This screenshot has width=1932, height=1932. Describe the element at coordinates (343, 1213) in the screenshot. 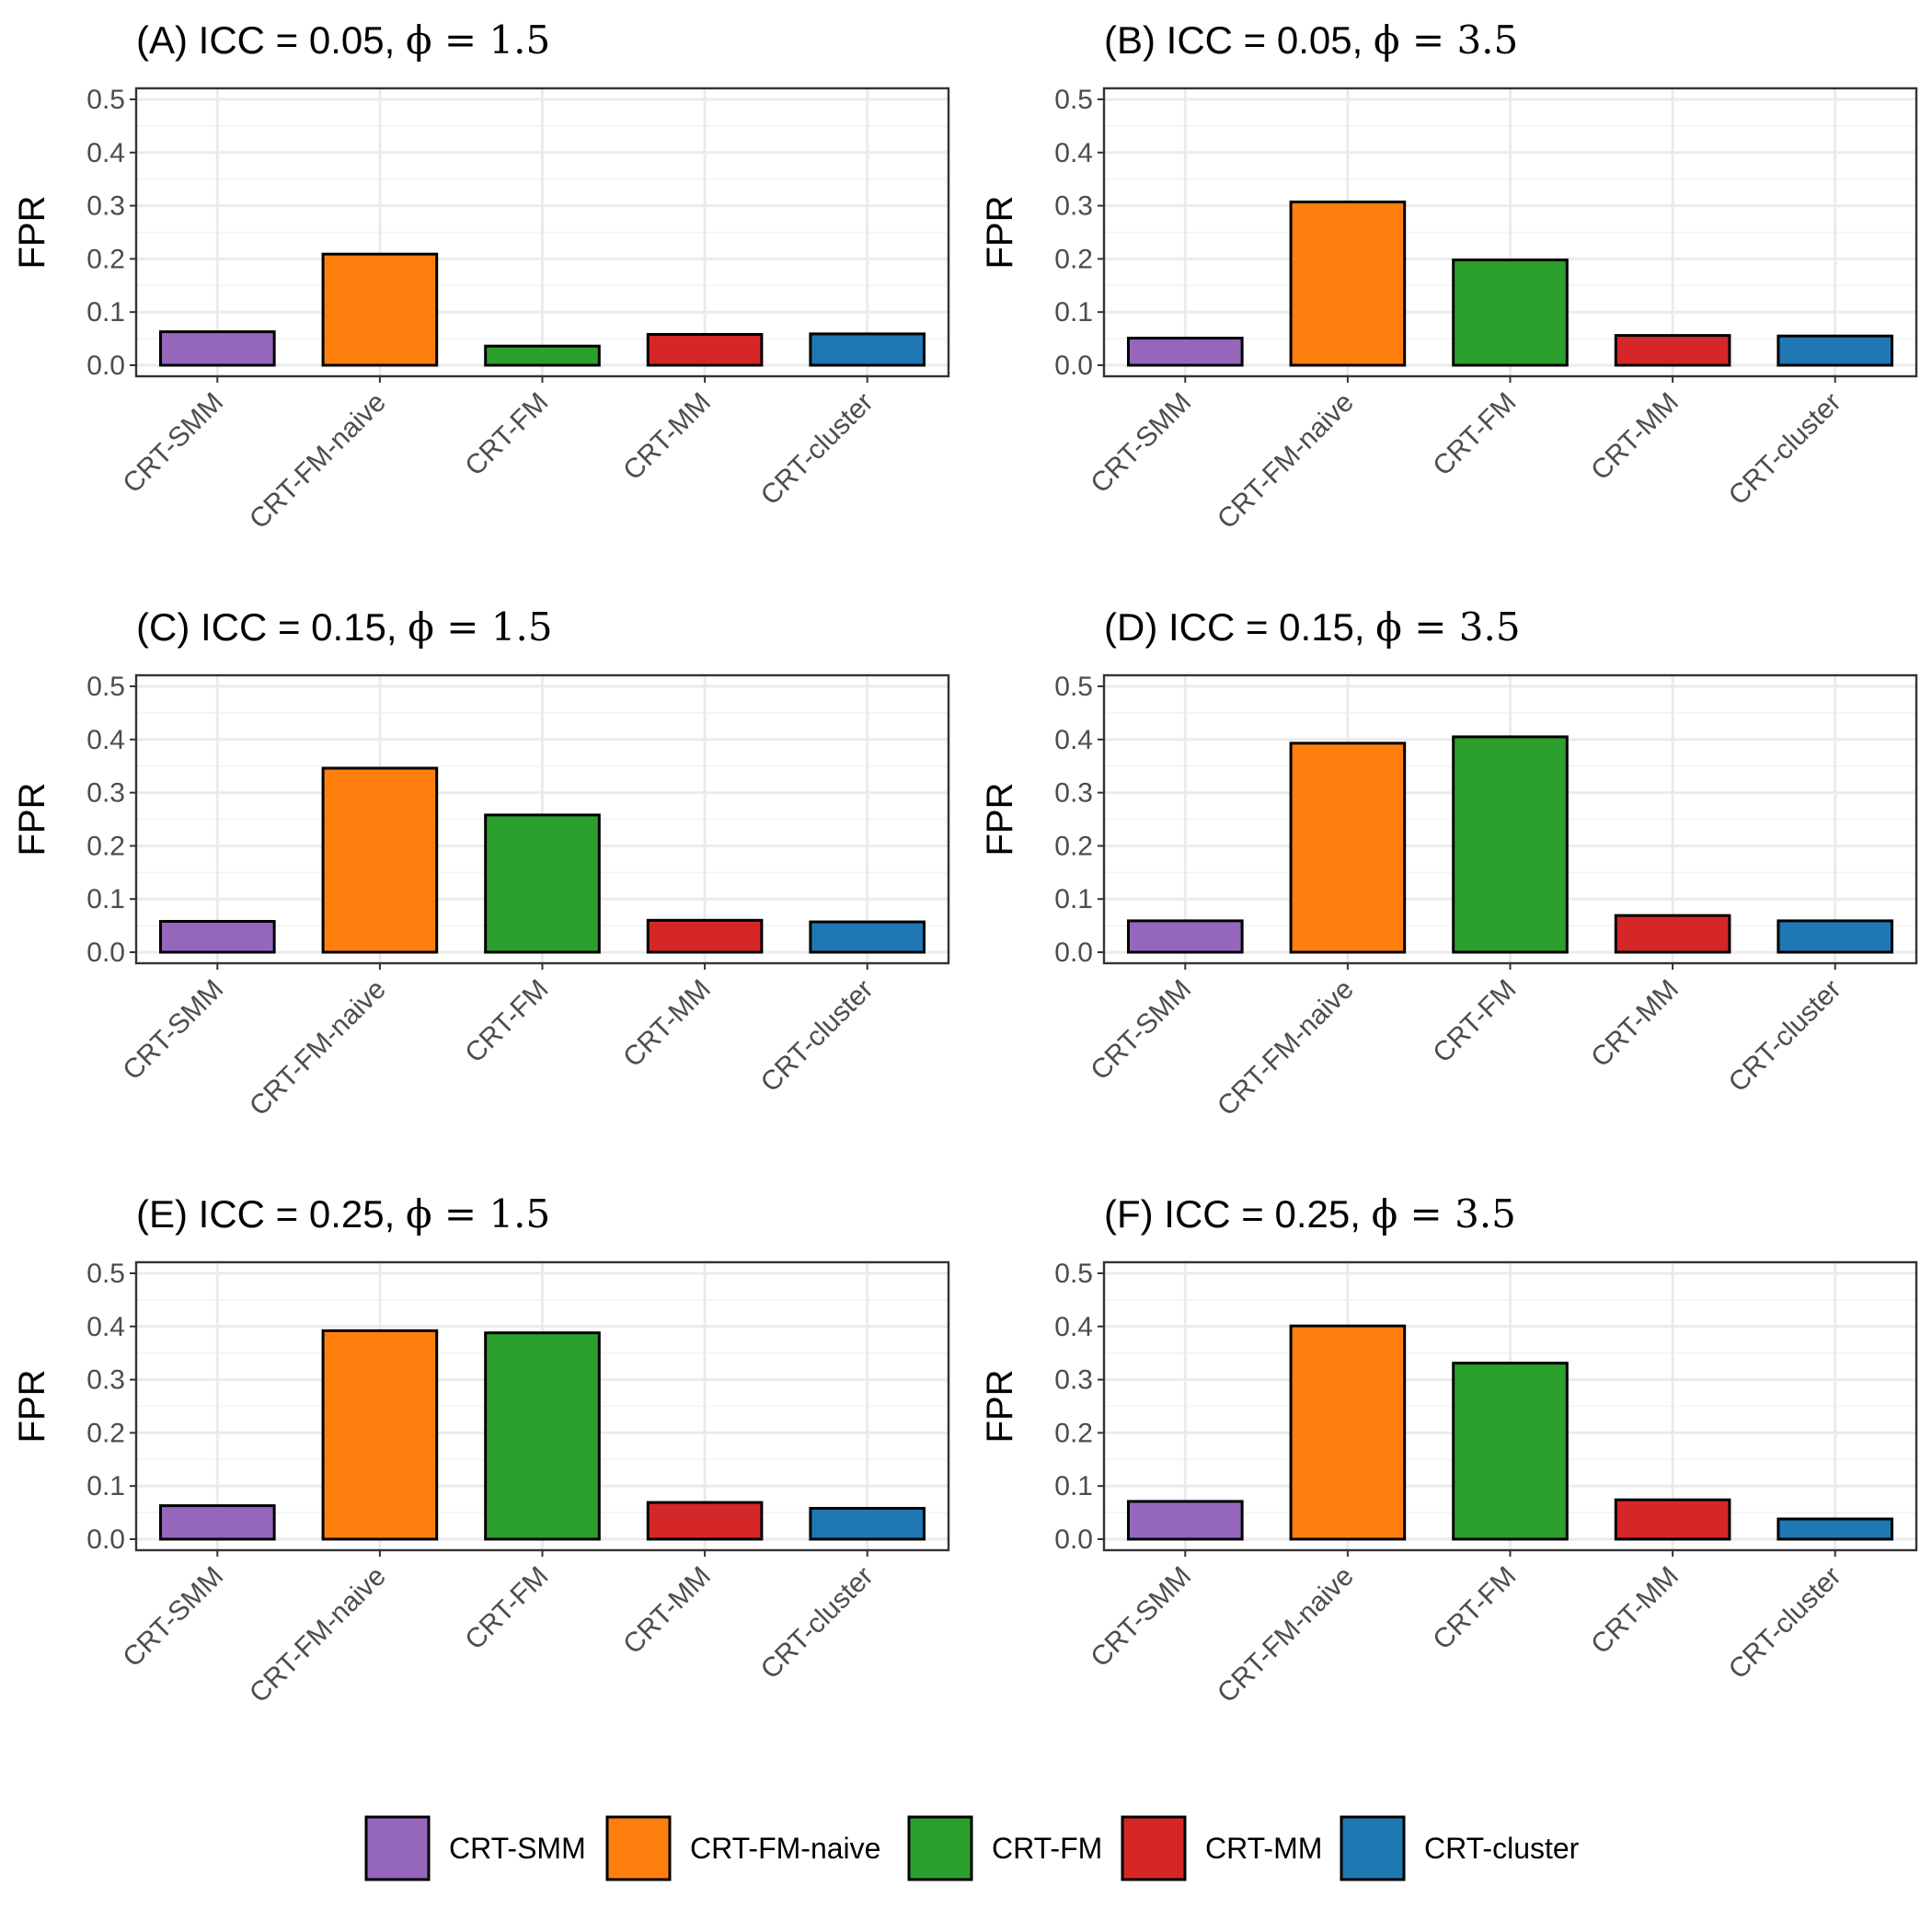

I see `panel-title: (E) ICC = 0.25, ϕ = 1.5` at that location.